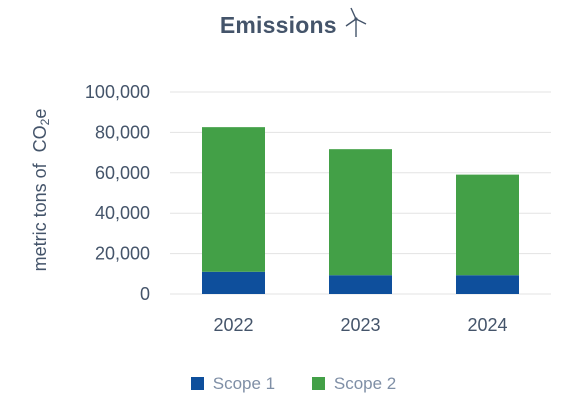  What do you see at coordinates (117, 193) in the screenshot?
I see `y-axis-ticks: 0 20,000 40,000 60,000 80,000 100,000` at bounding box center [117, 193].